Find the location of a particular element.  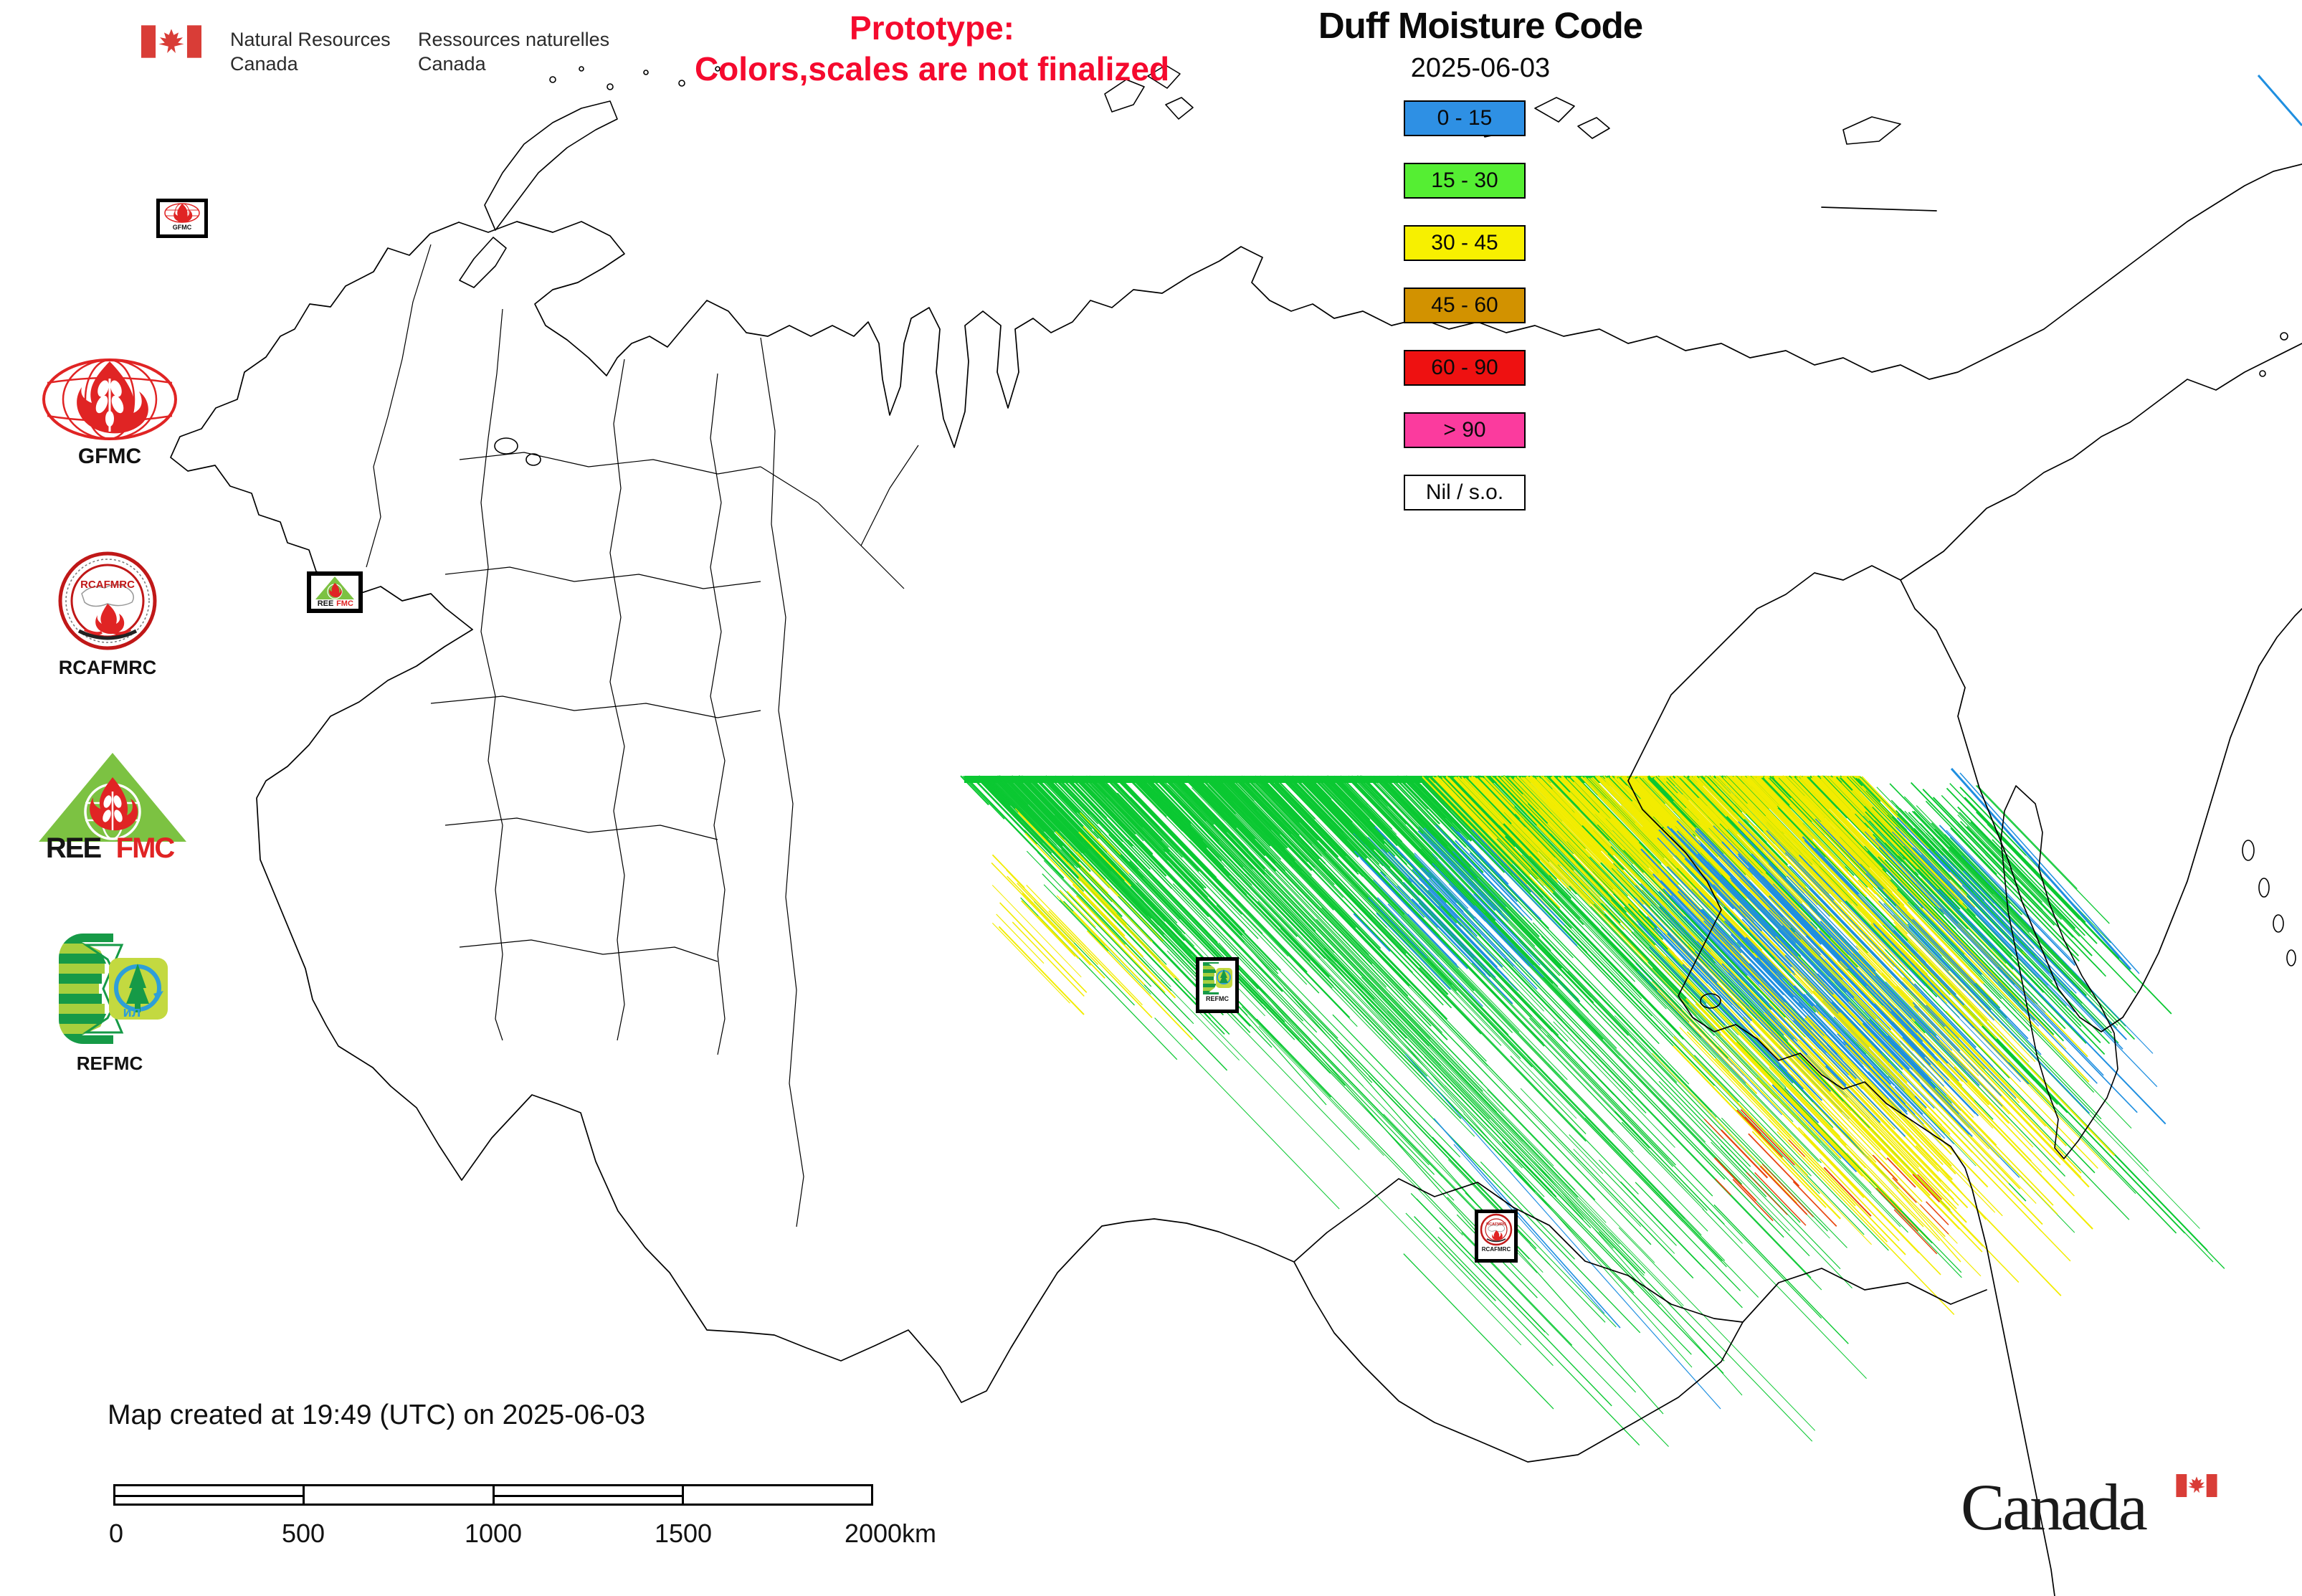

legend-item-nil: Nil / s.o. is located at coordinates (1465, 492).